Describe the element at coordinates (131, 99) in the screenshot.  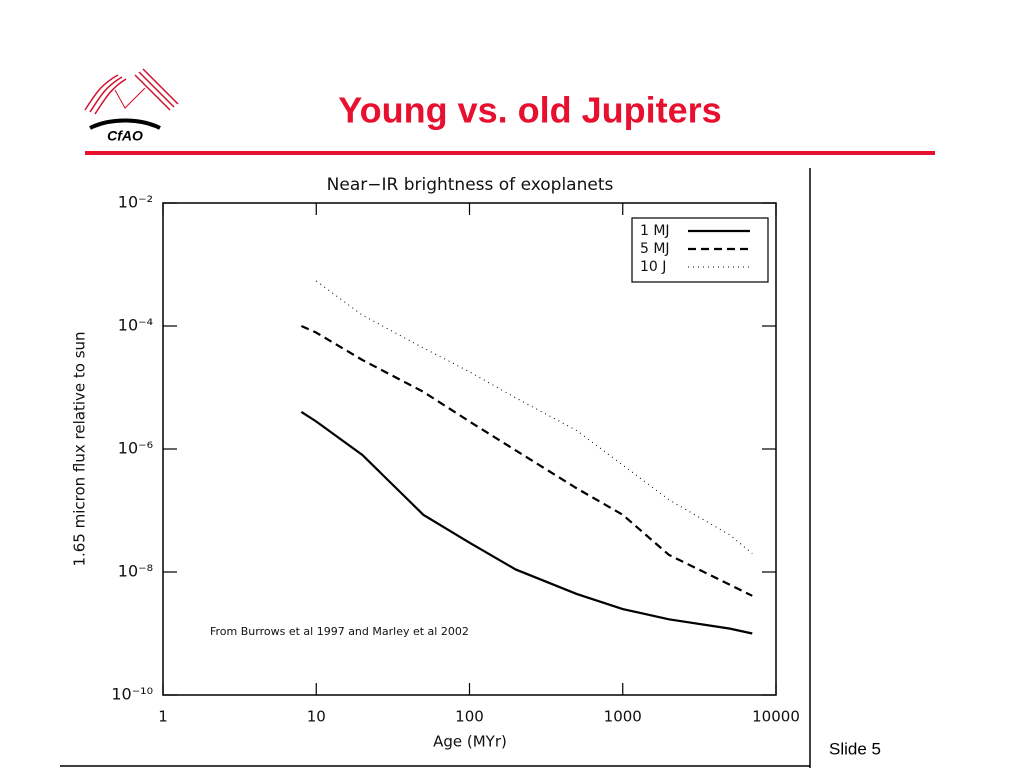
I see `logo` at that location.